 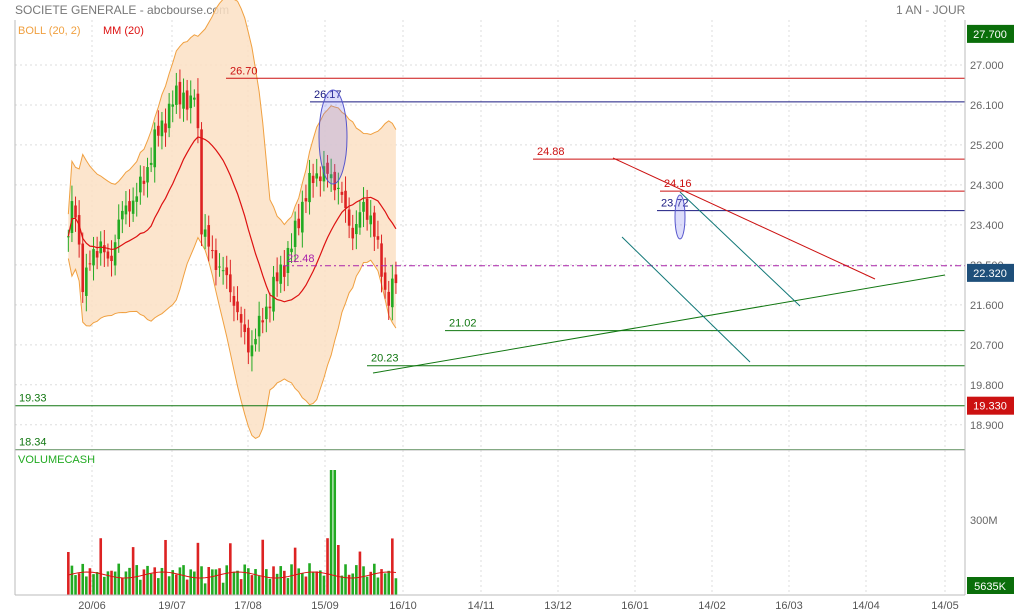 I want to click on x-tick-label: 14/04, so click(x=866, y=606).